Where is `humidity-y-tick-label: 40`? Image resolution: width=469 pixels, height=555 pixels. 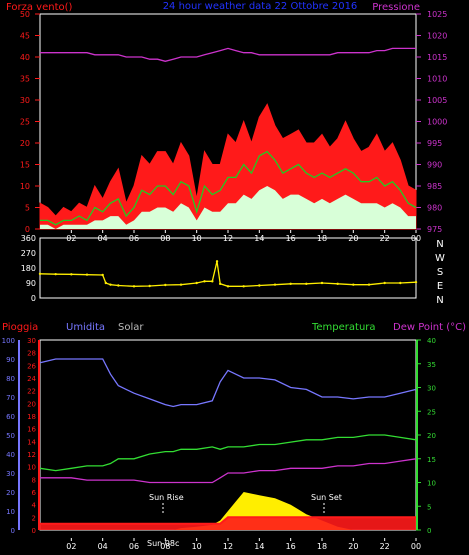
humidity-y-tick-label: 40 is located at coordinates (10, 455).